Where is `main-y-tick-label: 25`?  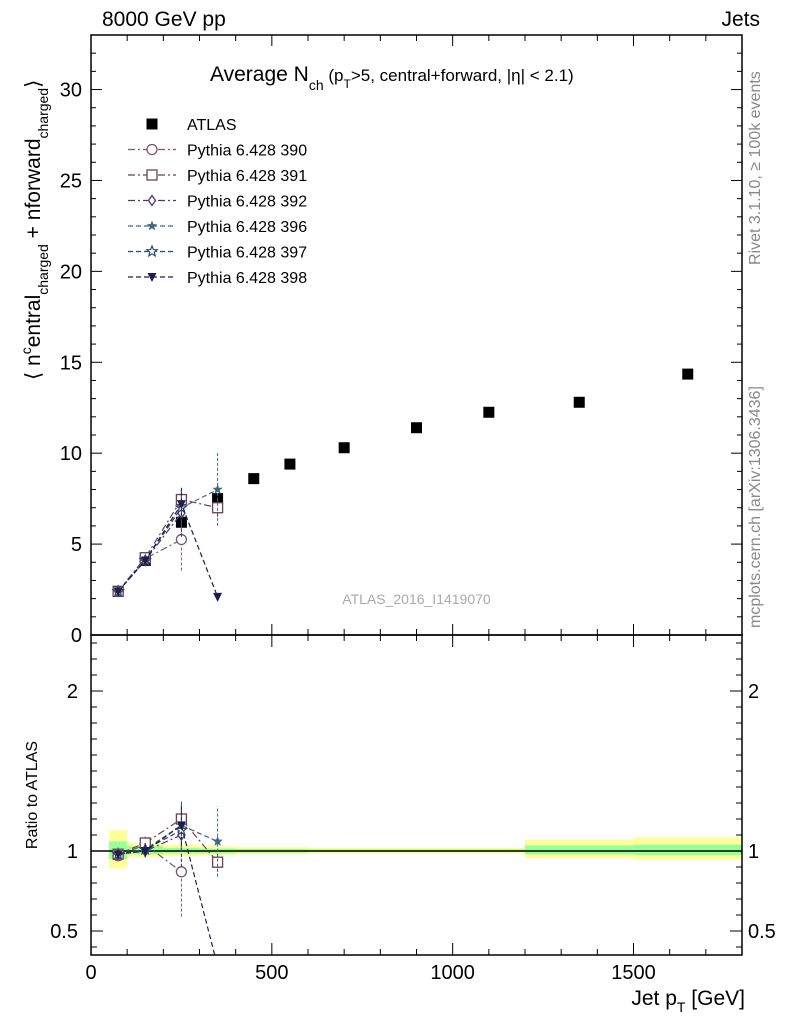
main-y-tick-label: 25 is located at coordinates (71, 181).